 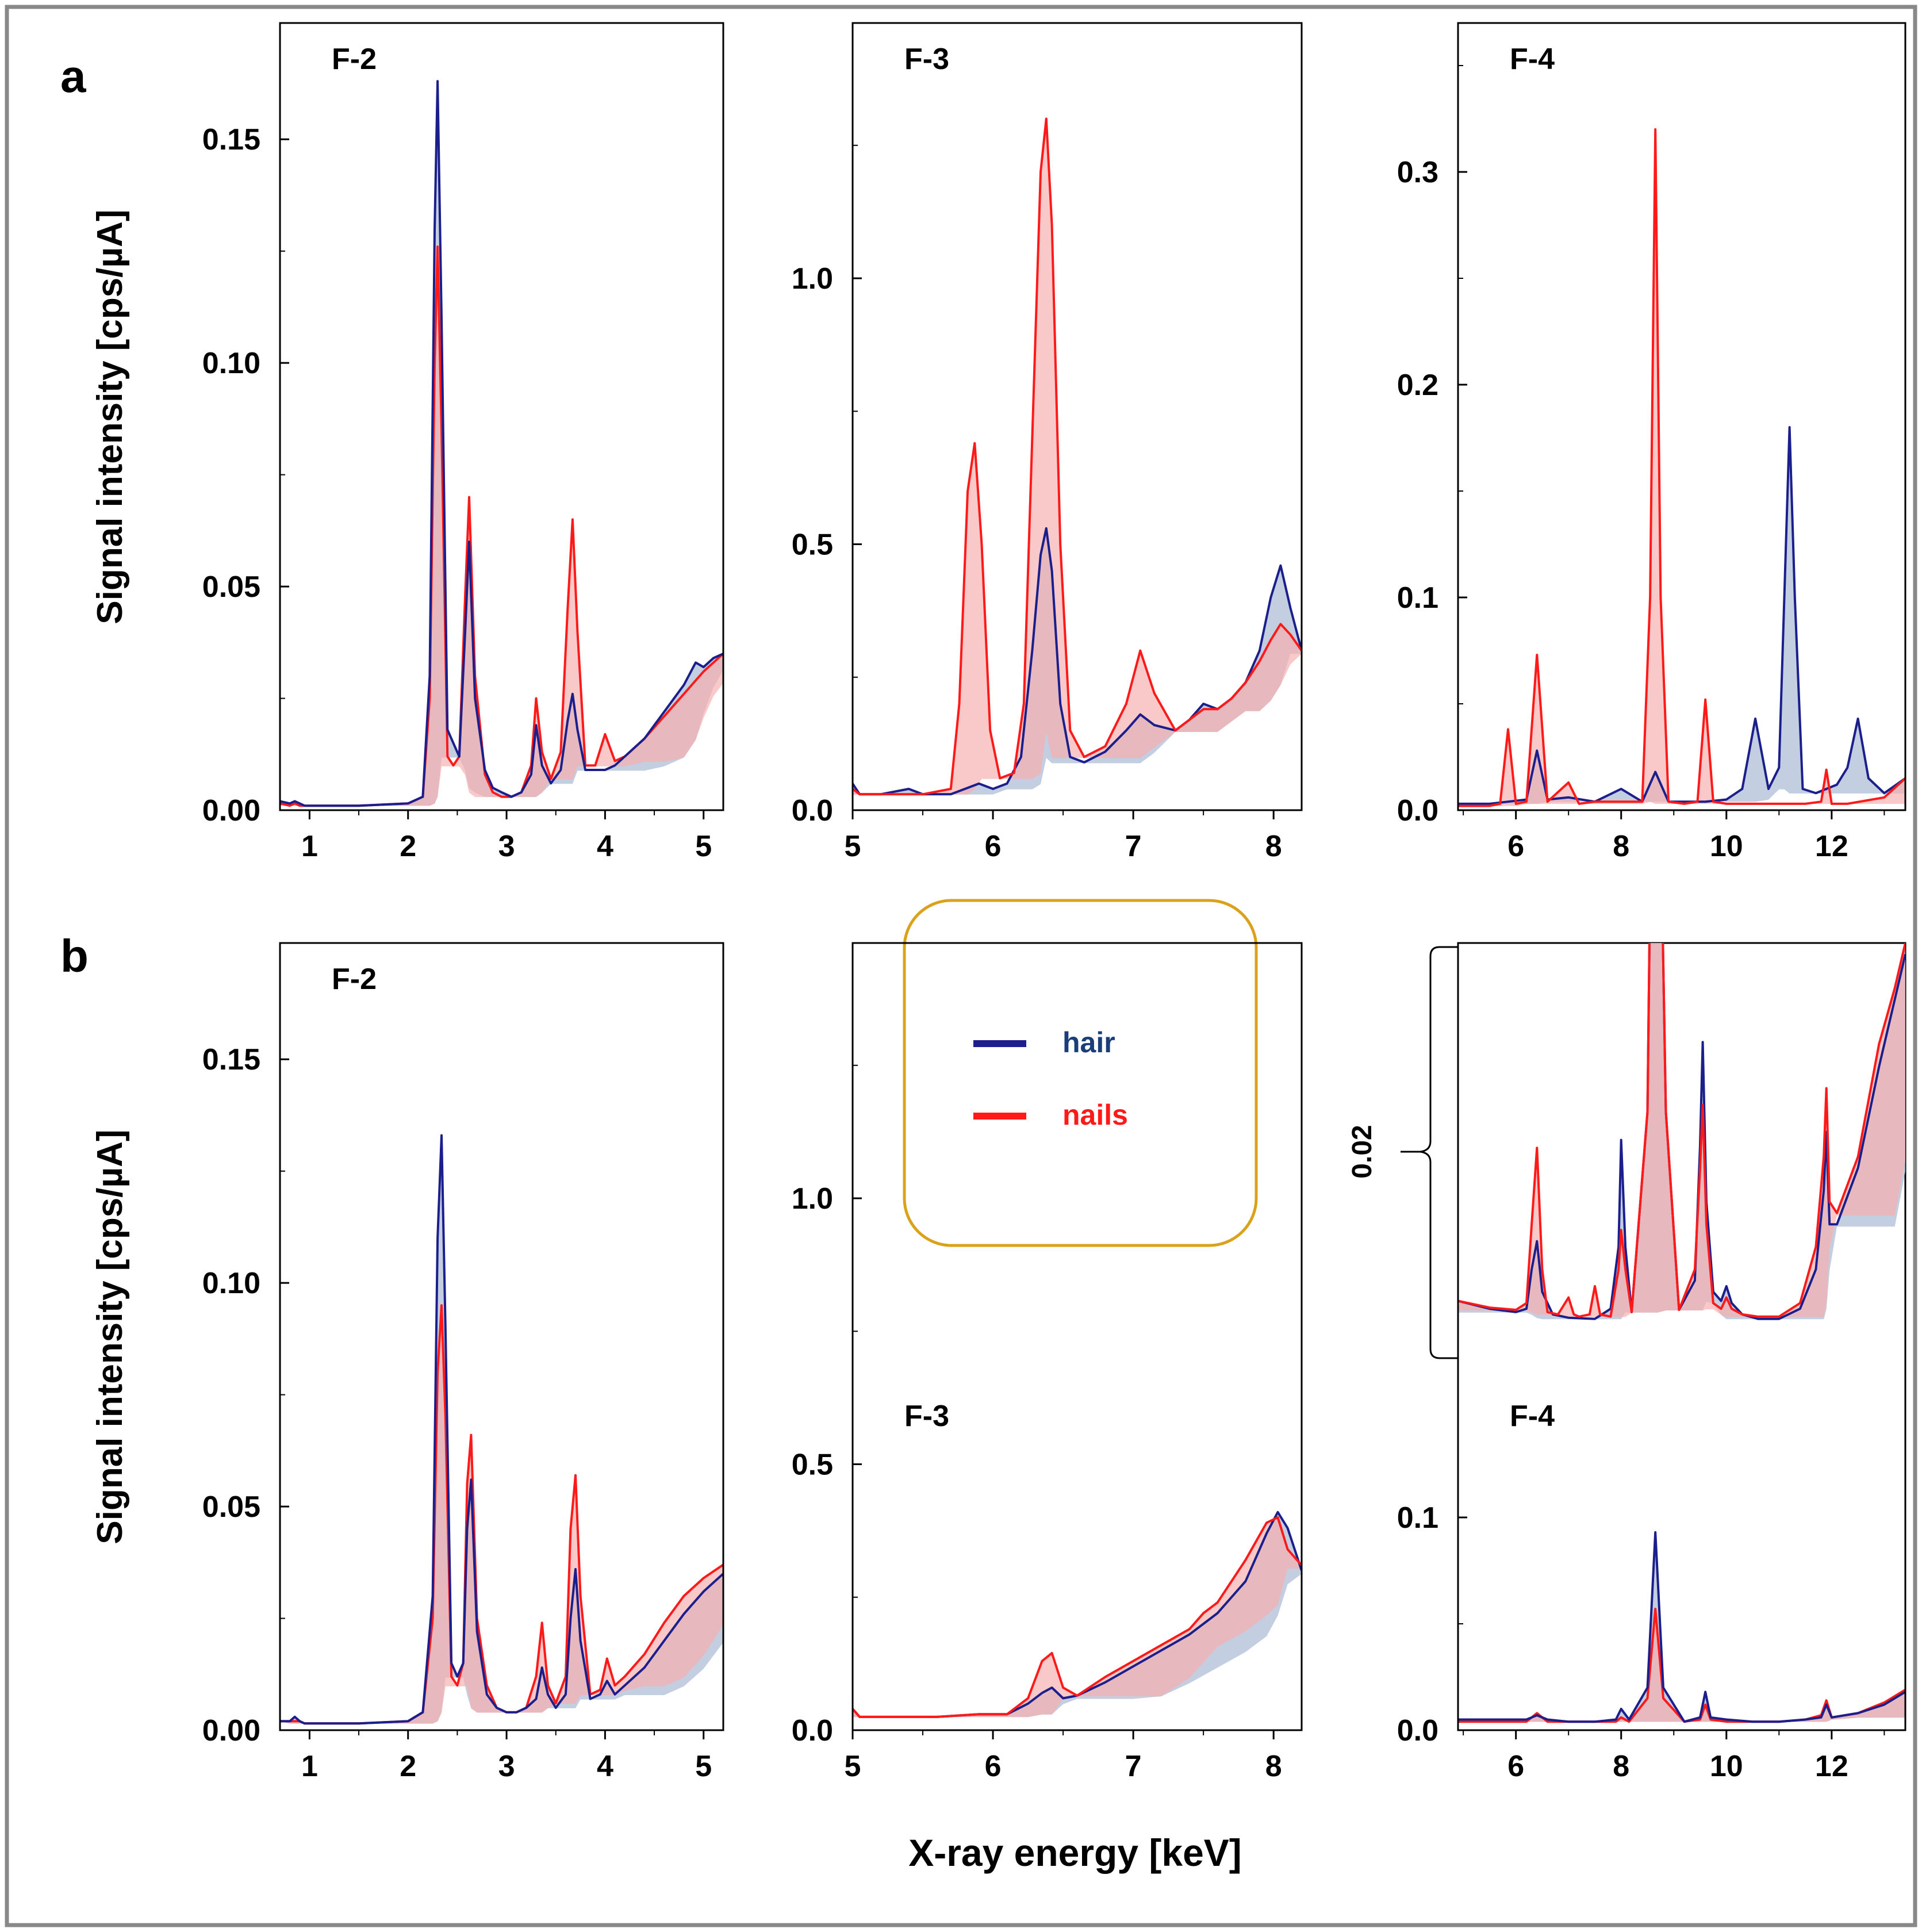 What do you see at coordinates (1429, 1152) in the screenshot?
I see `inset-brace` at bounding box center [1429, 1152].